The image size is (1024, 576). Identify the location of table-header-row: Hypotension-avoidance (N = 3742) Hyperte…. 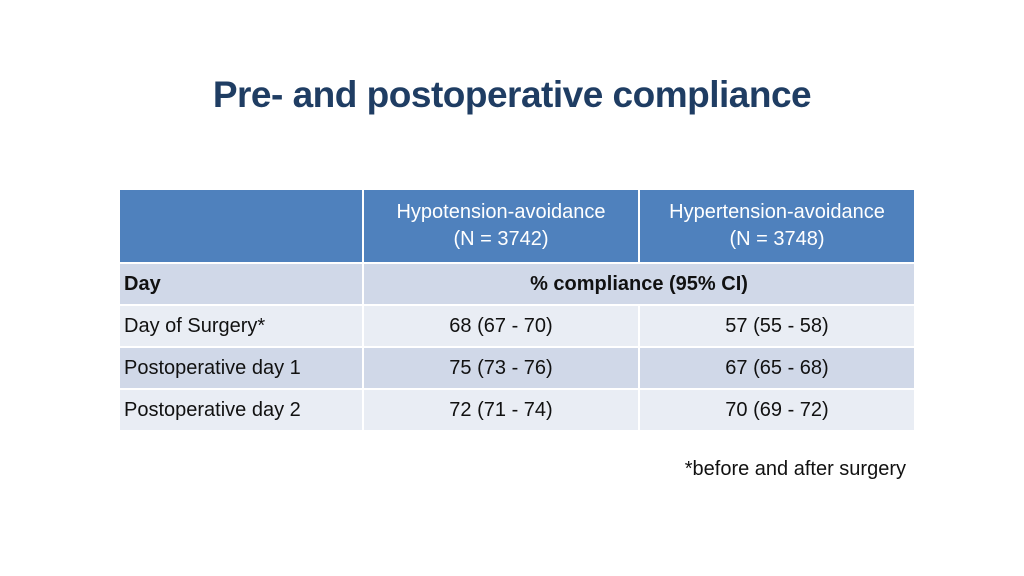
(517, 226).